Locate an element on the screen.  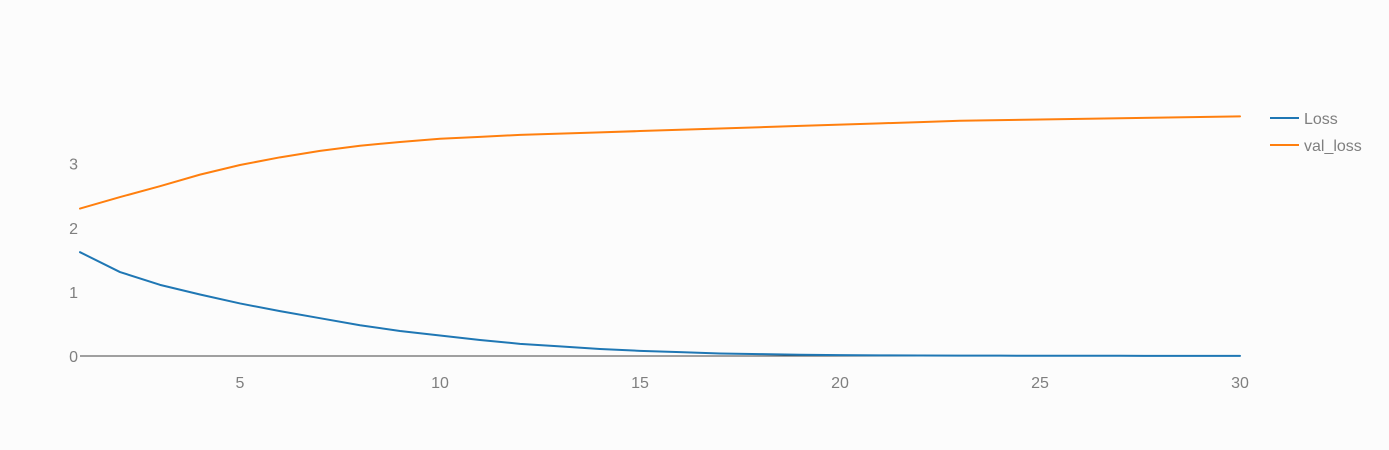
legend-label: val_loss is located at coordinates (1333, 146).